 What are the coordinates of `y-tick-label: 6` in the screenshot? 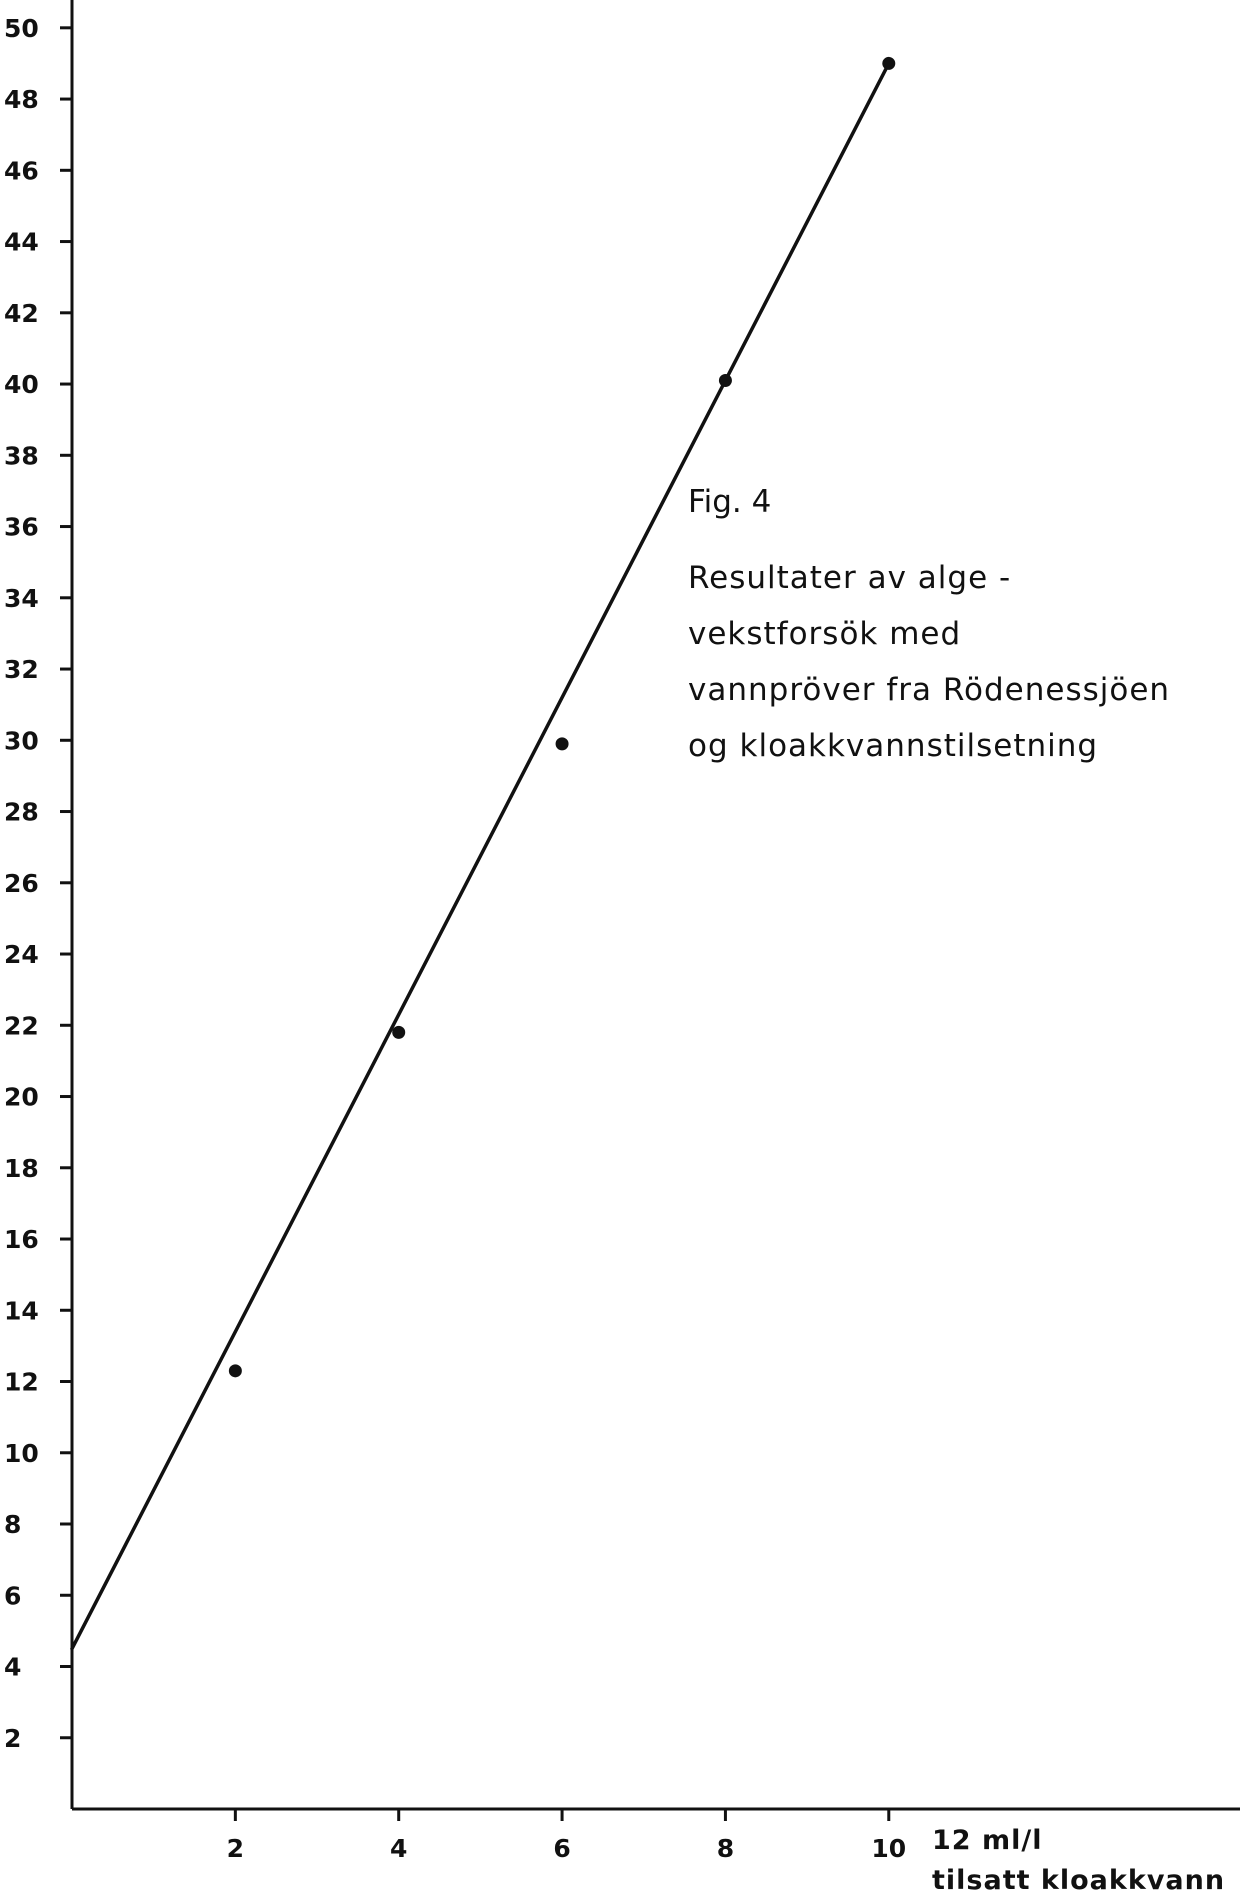 It's located at (12, 1595).